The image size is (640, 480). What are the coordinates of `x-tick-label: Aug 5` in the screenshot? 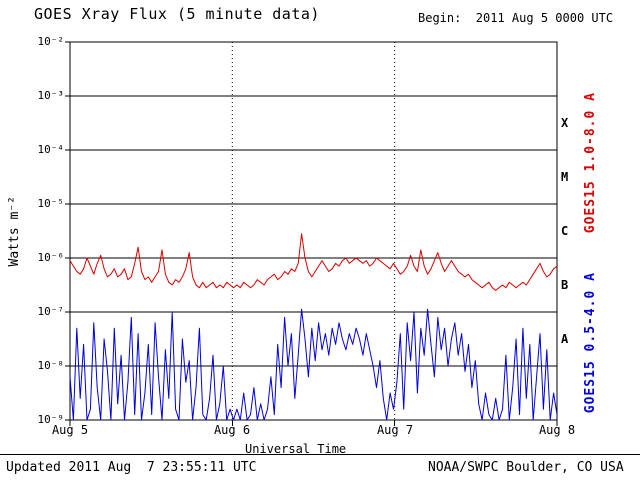 It's located at (70, 430).